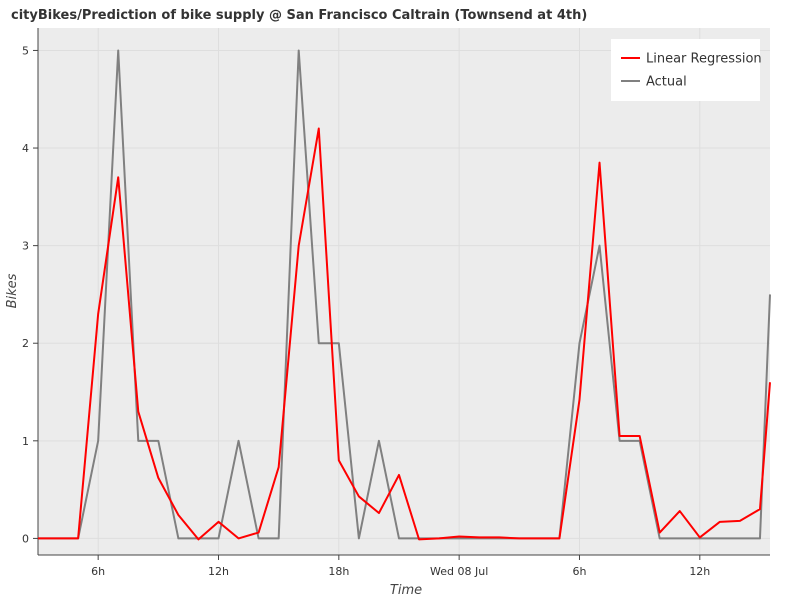  I want to click on y-tick-label-3: 3, so click(25, 246).